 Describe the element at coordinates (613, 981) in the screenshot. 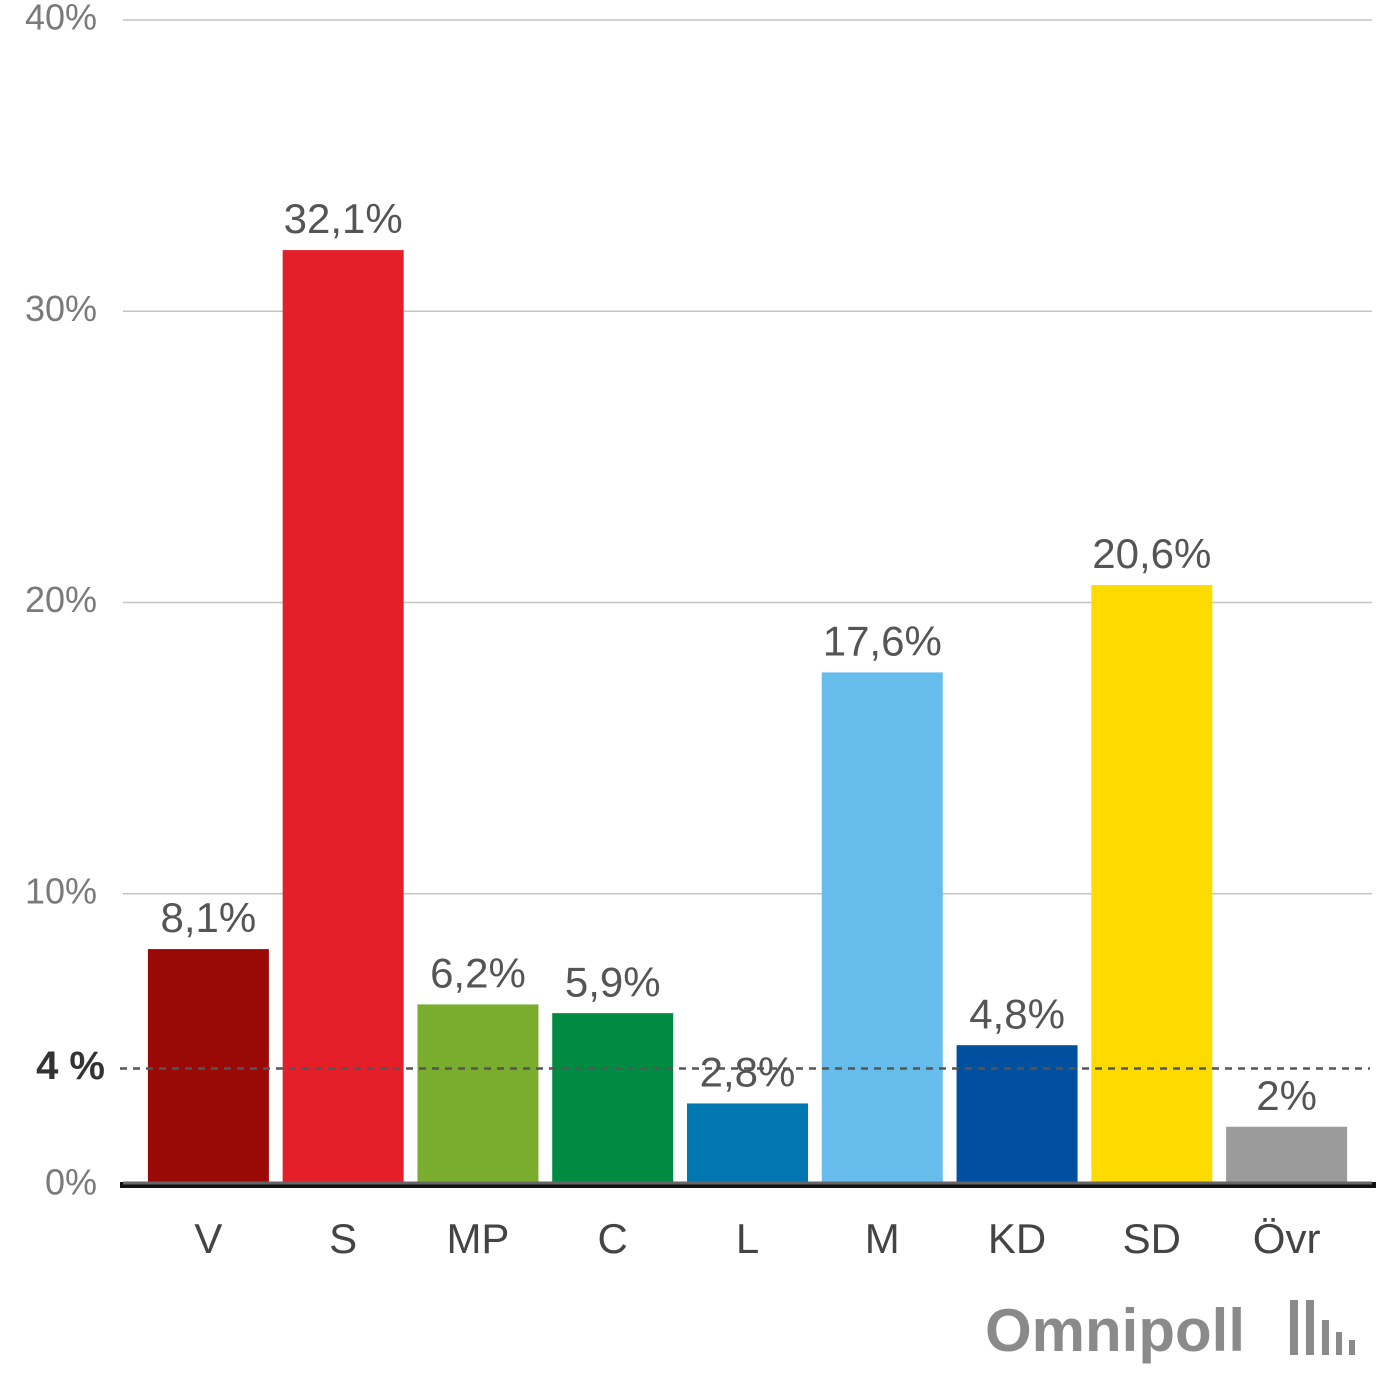

I see `value-label: 5,9%` at that location.